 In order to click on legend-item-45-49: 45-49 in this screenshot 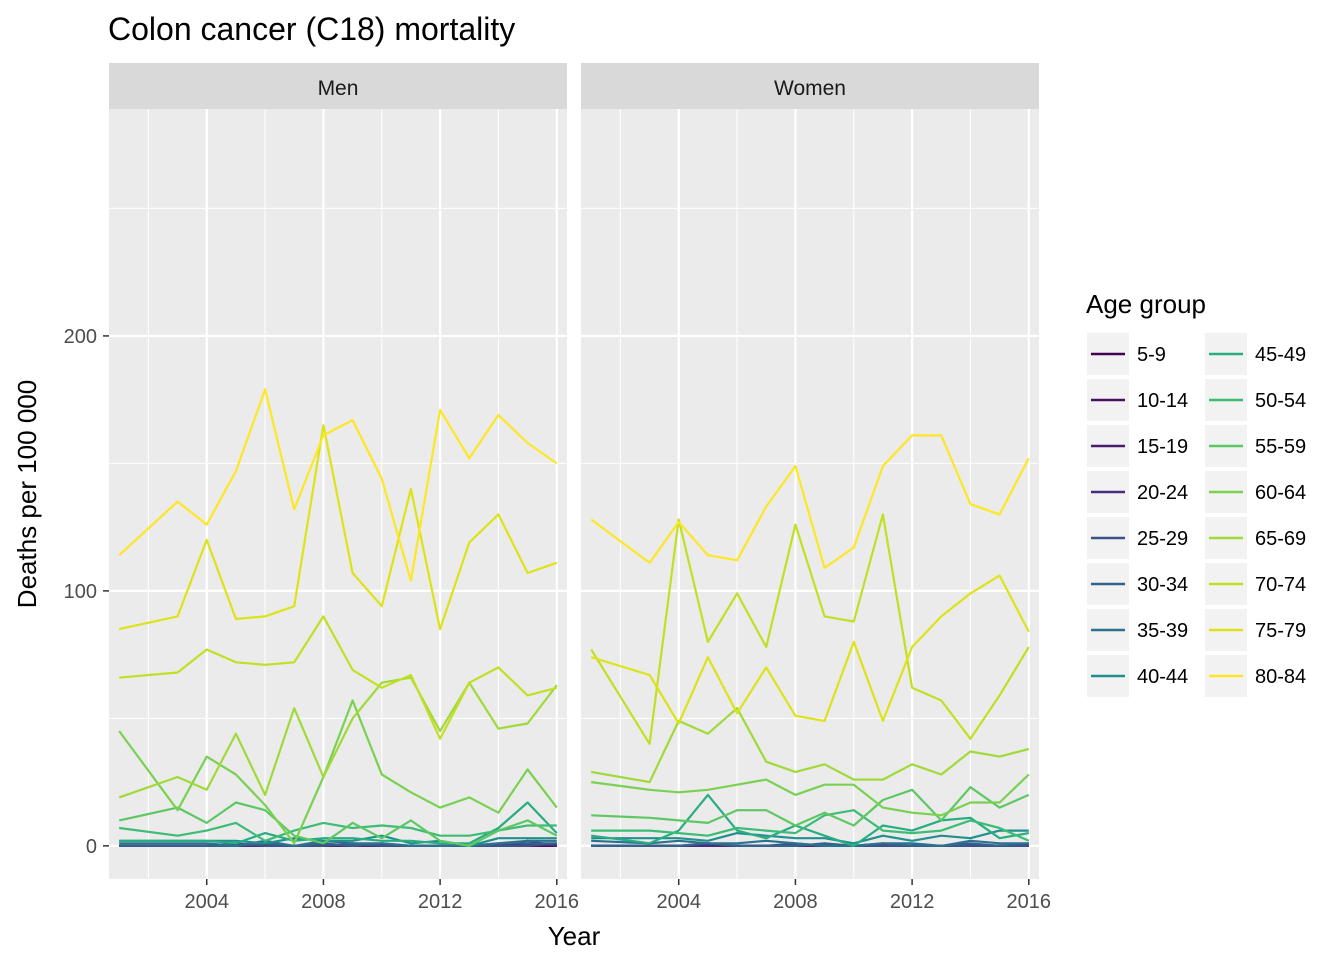, I will do `click(1255, 354)`.